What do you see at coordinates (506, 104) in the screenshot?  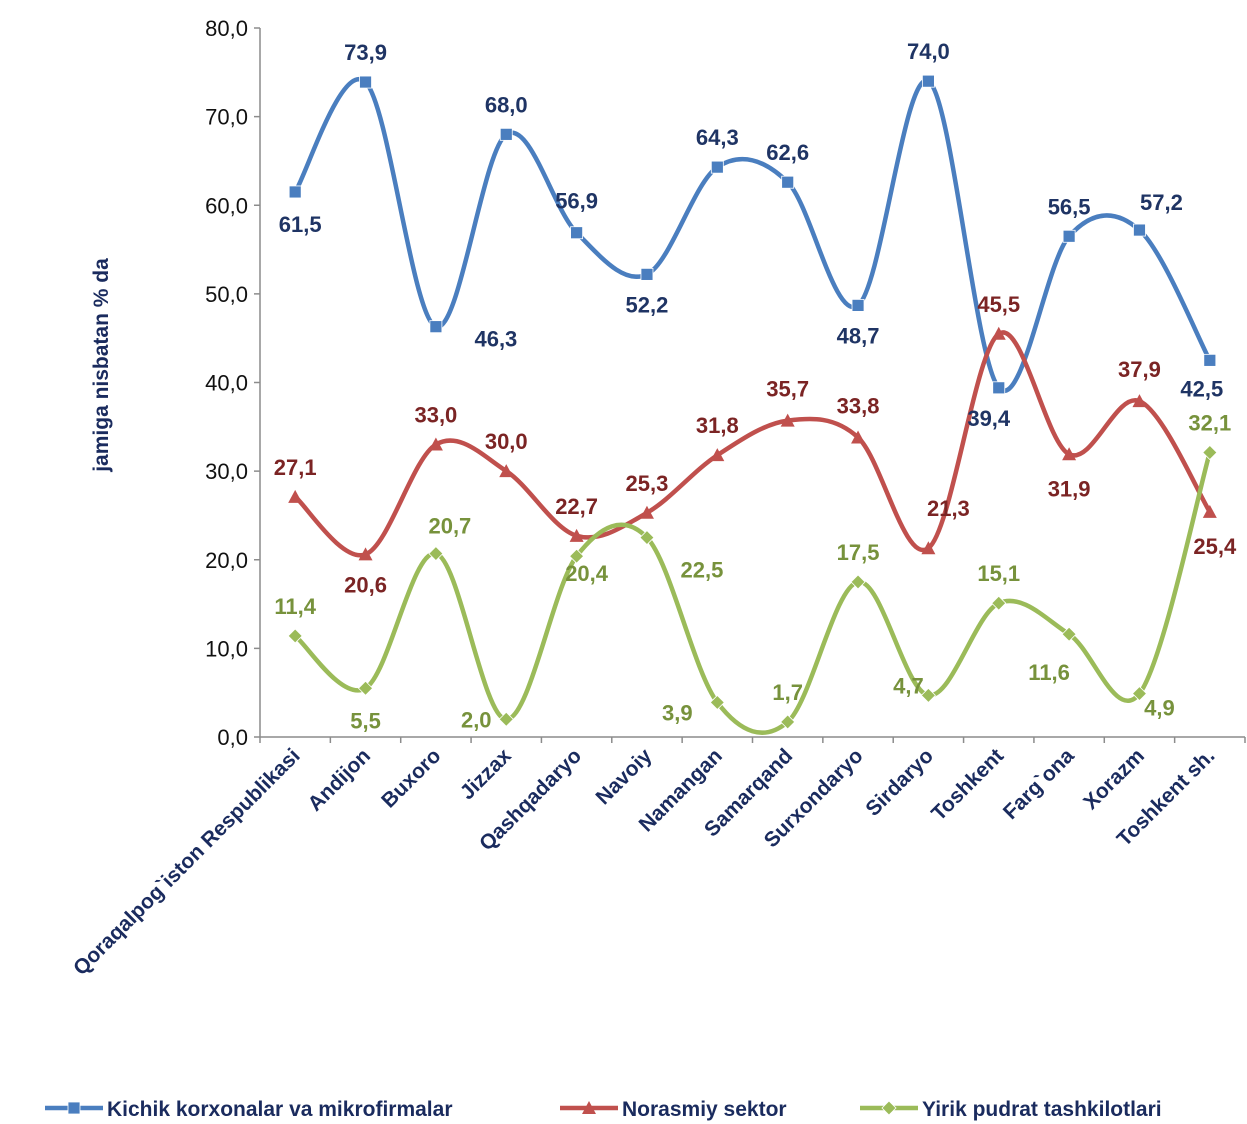 I see `data-label: 68,0` at bounding box center [506, 104].